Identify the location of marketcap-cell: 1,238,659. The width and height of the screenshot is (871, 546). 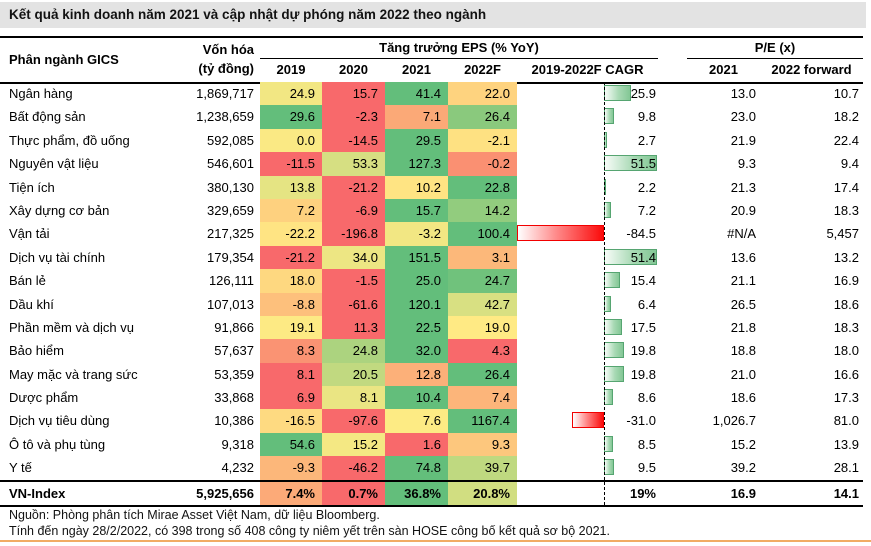
(225, 117).